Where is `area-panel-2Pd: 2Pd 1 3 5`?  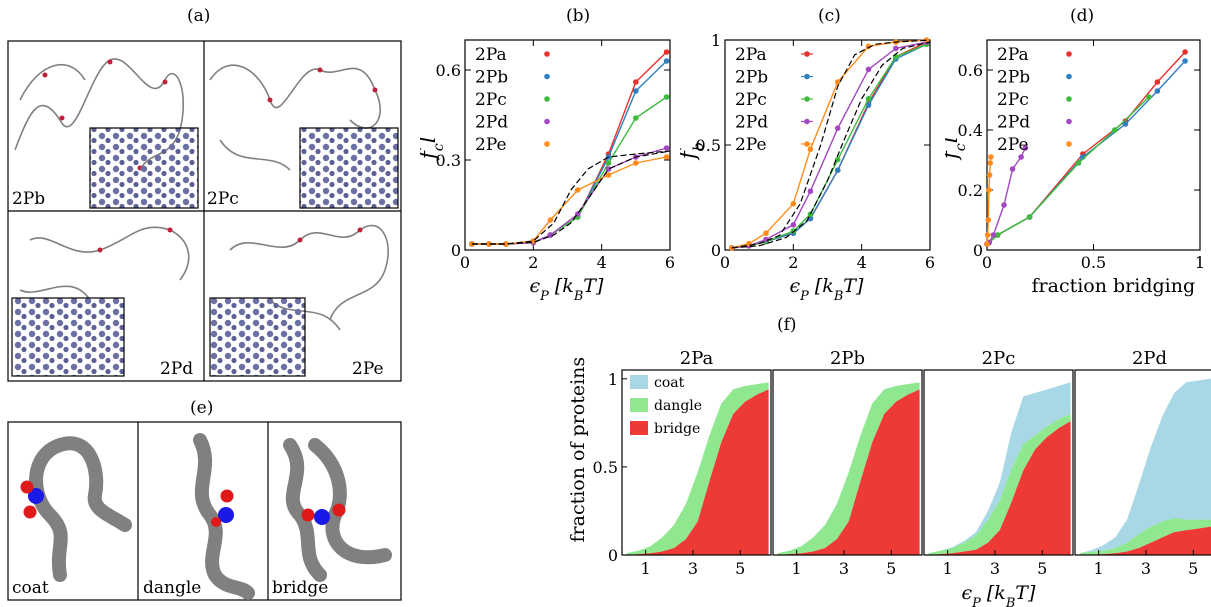
area-panel-2Pd: 2Pd 1 3 5 is located at coordinates (1142, 463).